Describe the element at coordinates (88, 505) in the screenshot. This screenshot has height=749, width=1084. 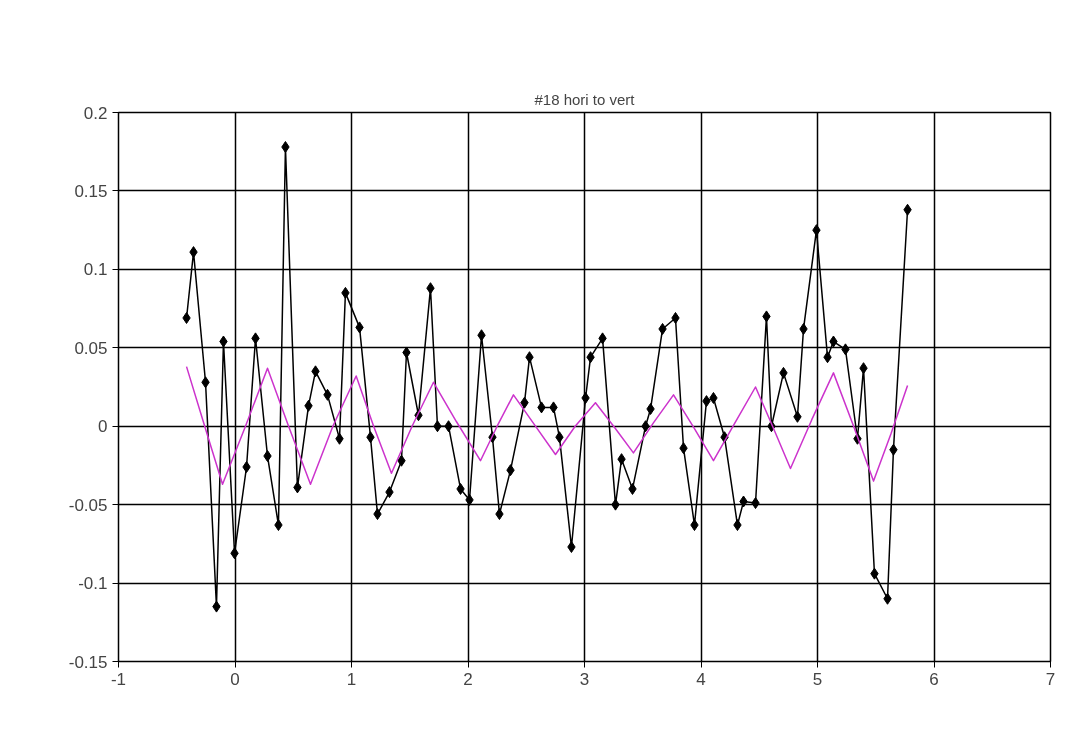
I see `y-tick-label: -0.05` at that location.